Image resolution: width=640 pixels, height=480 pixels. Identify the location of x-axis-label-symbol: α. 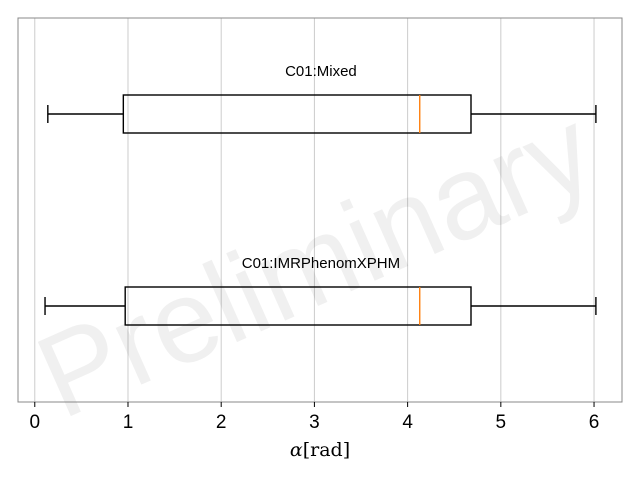
(296, 450).